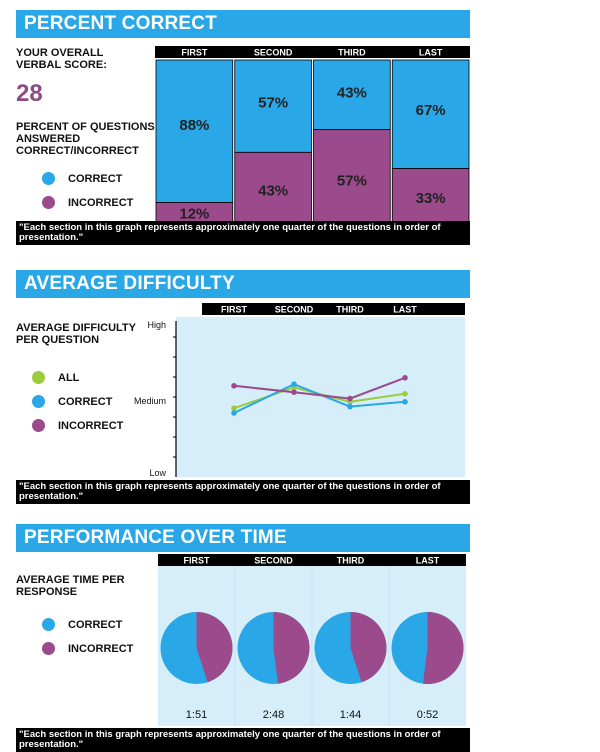 This screenshot has width=600, height=752. What do you see at coordinates (55, 377) in the screenshot?
I see `legend-all-2: ALL` at bounding box center [55, 377].